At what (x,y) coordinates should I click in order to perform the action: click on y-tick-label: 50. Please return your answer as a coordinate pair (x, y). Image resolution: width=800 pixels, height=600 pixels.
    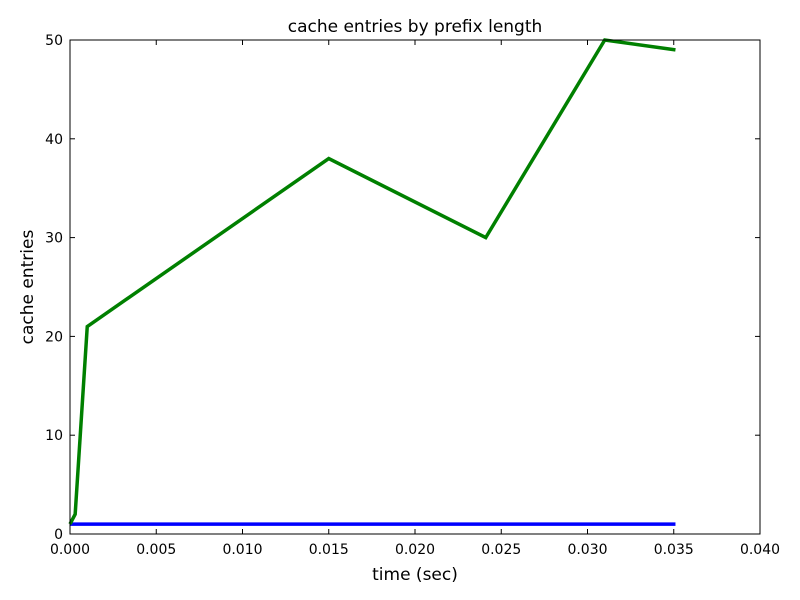
    Looking at the image, I should click on (54, 41).